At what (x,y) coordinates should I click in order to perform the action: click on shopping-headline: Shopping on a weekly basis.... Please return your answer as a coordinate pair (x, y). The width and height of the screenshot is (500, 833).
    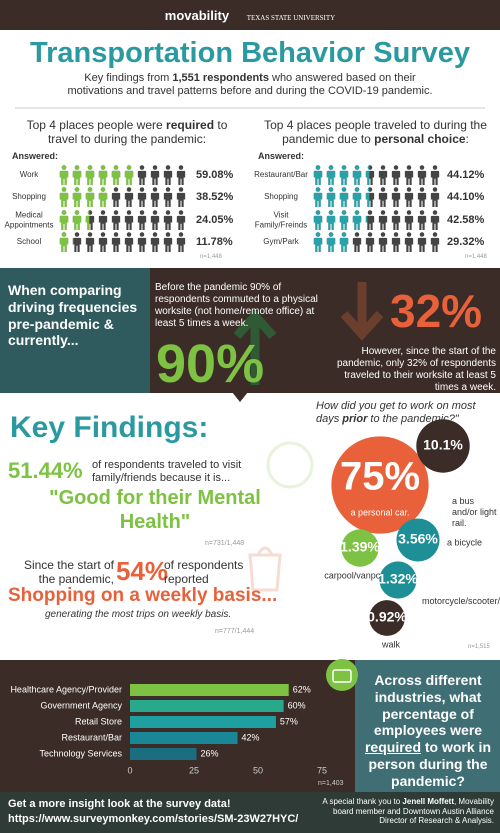
    Looking at the image, I should click on (143, 595).